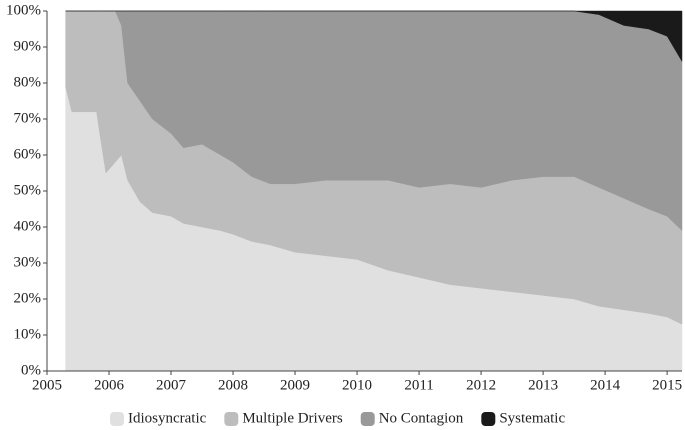  I want to click on legend-label: Idiosyncratic, so click(167, 418).